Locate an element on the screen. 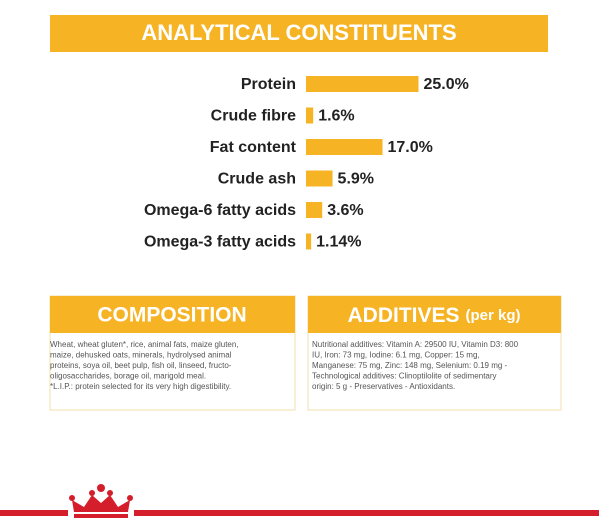  category-label: Fat content is located at coordinates (253, 147).